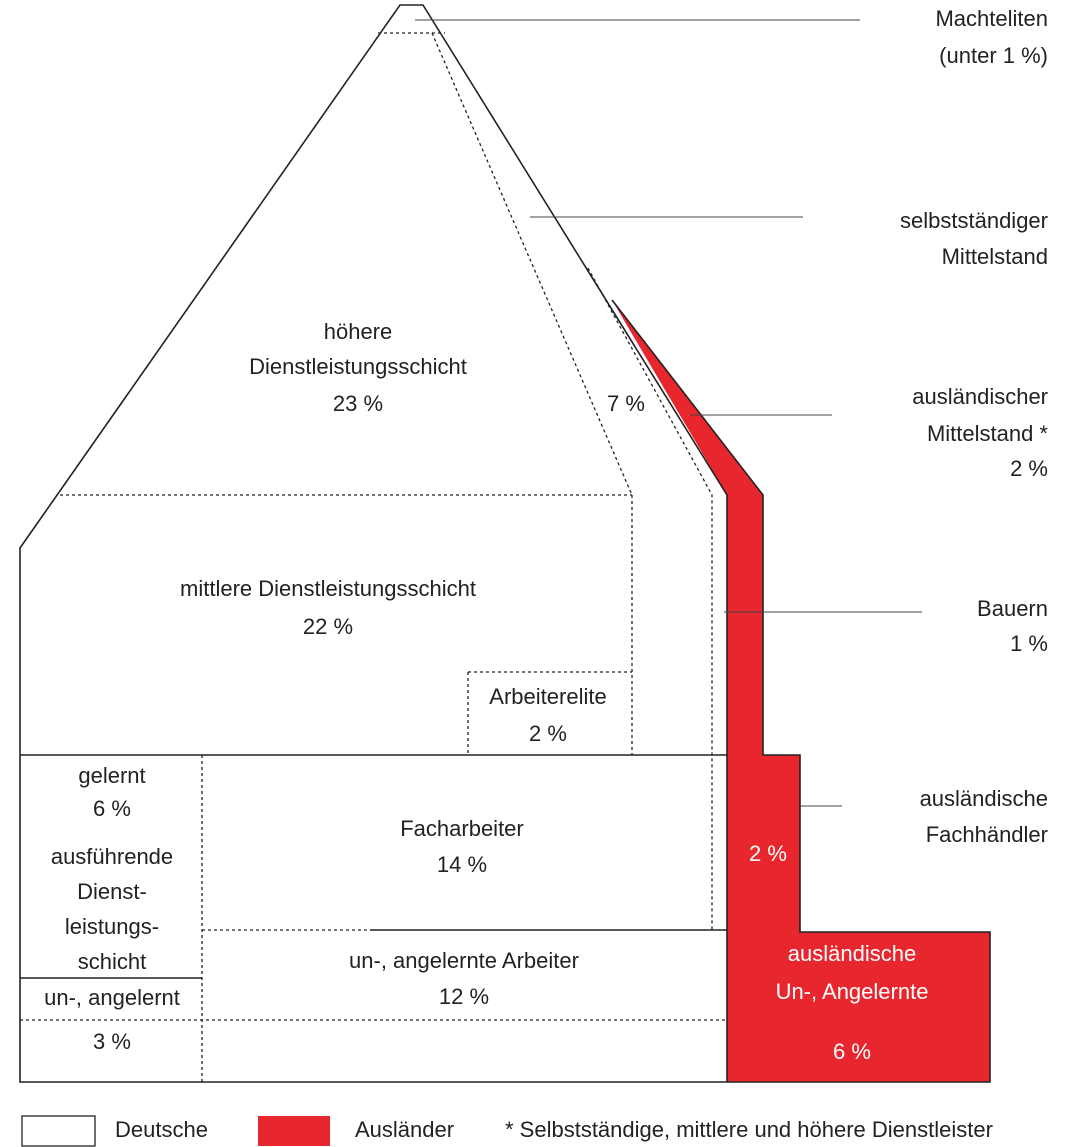  Describe the element at coordinates (358, 366) in the screenshot. I see `label: Dienstleistungsschicht` at that location.